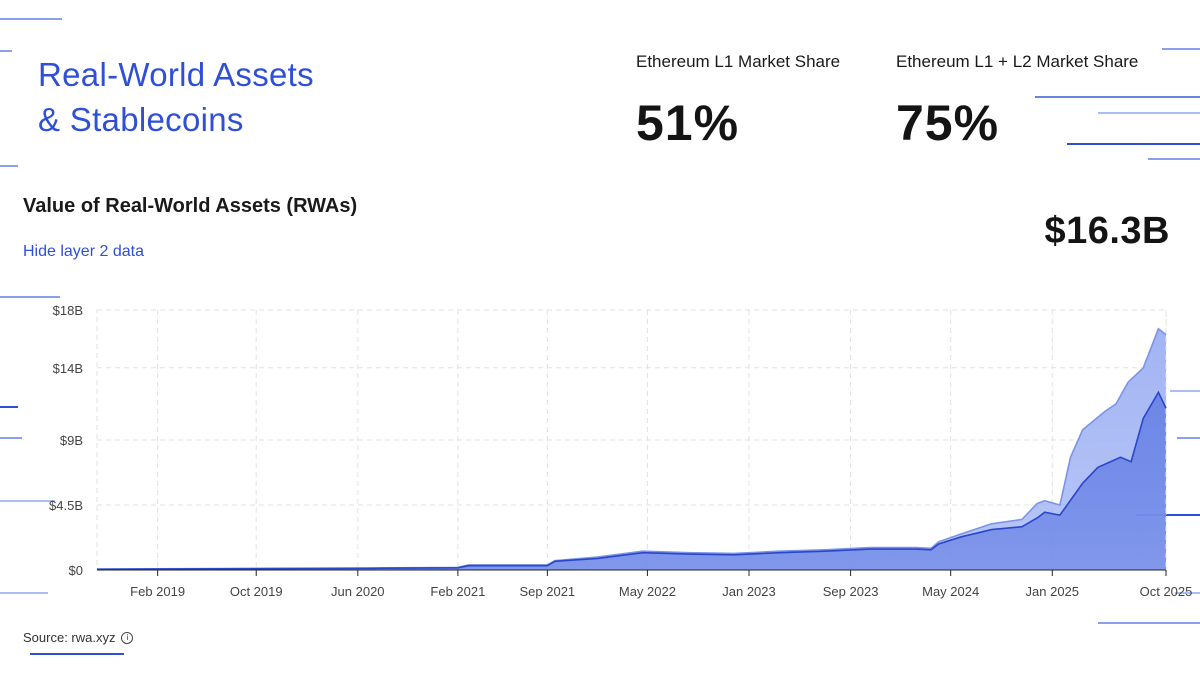  I want to click on x-tick-label: May 2022, so click(647, 591).